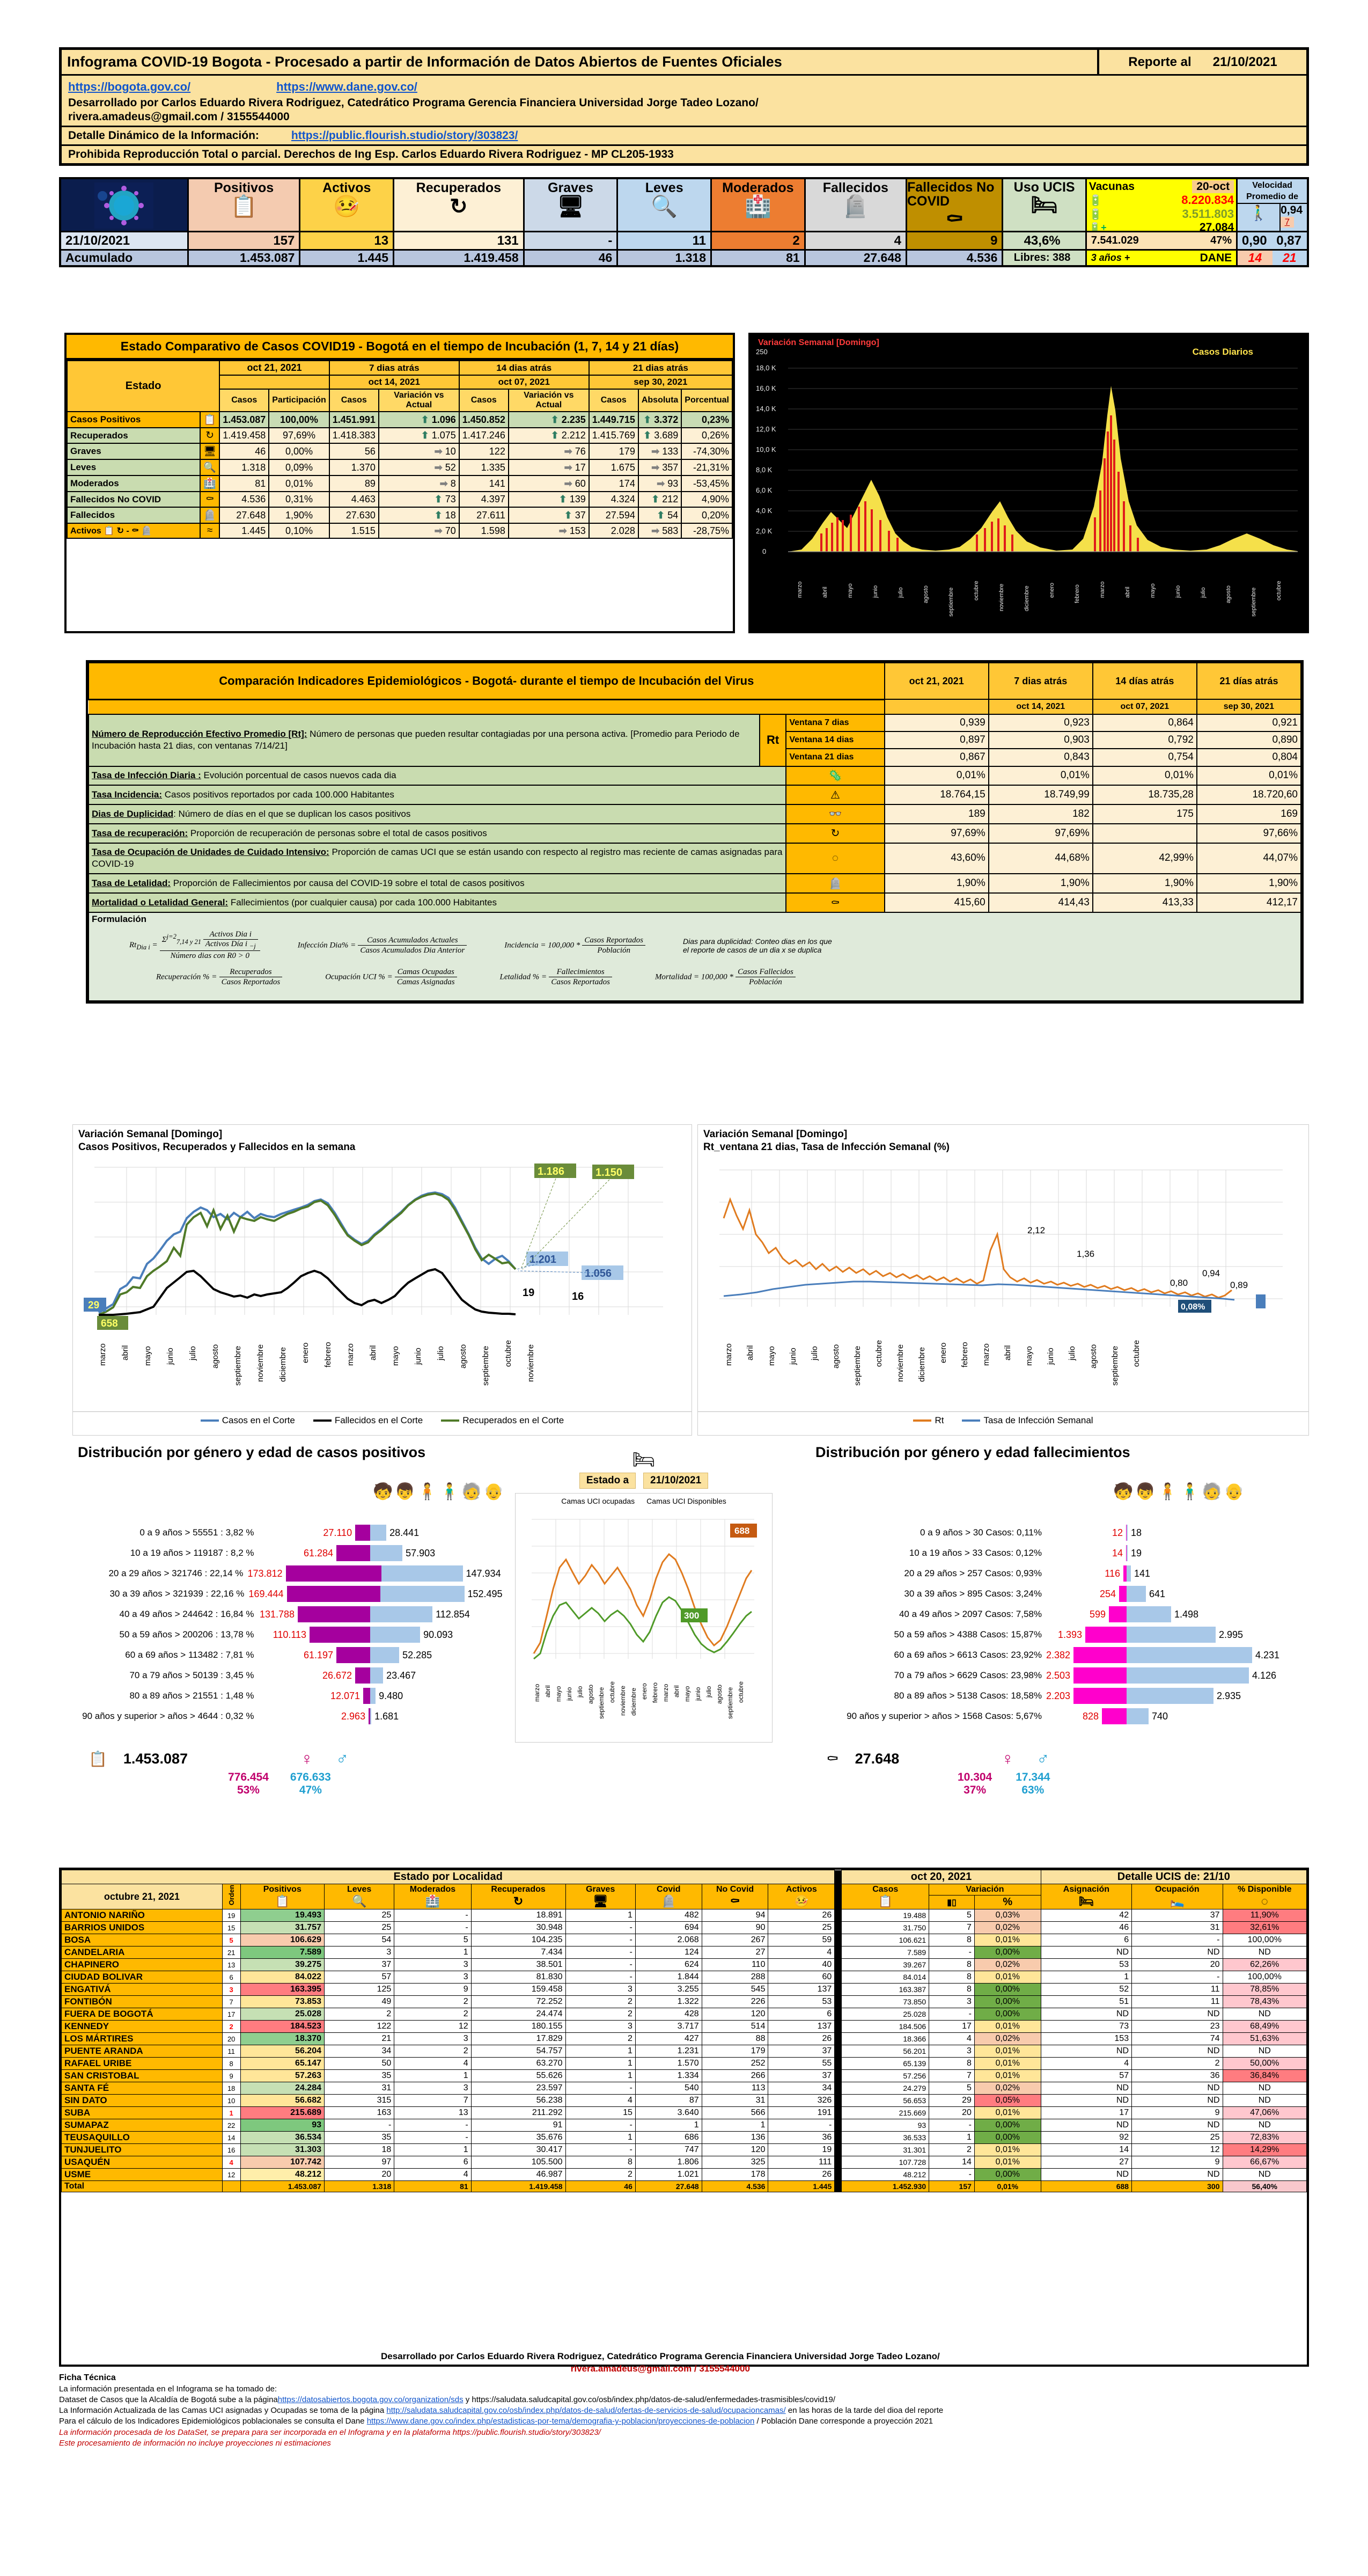  Describe the element at coordinates (735, 2014) in the screenshot. I see `loc-nocovid: 120` at that location.